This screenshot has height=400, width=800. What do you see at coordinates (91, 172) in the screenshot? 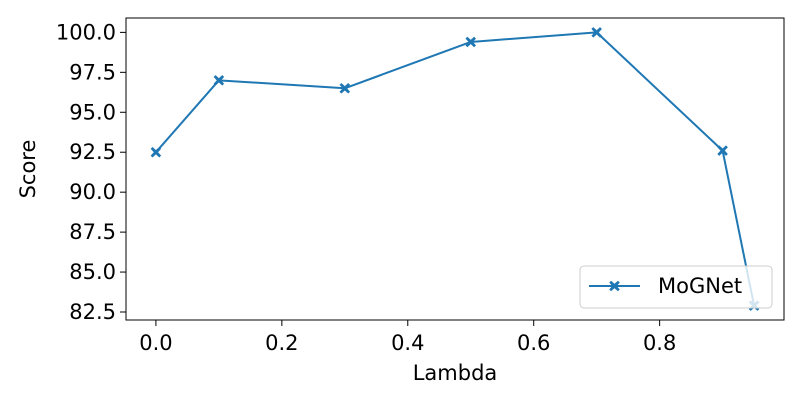
I see `y-axis-ticks: 82.5 85.0 87.5 90.0 92.5 95.0 97.5 100.0` at bounding box center [91, 172].